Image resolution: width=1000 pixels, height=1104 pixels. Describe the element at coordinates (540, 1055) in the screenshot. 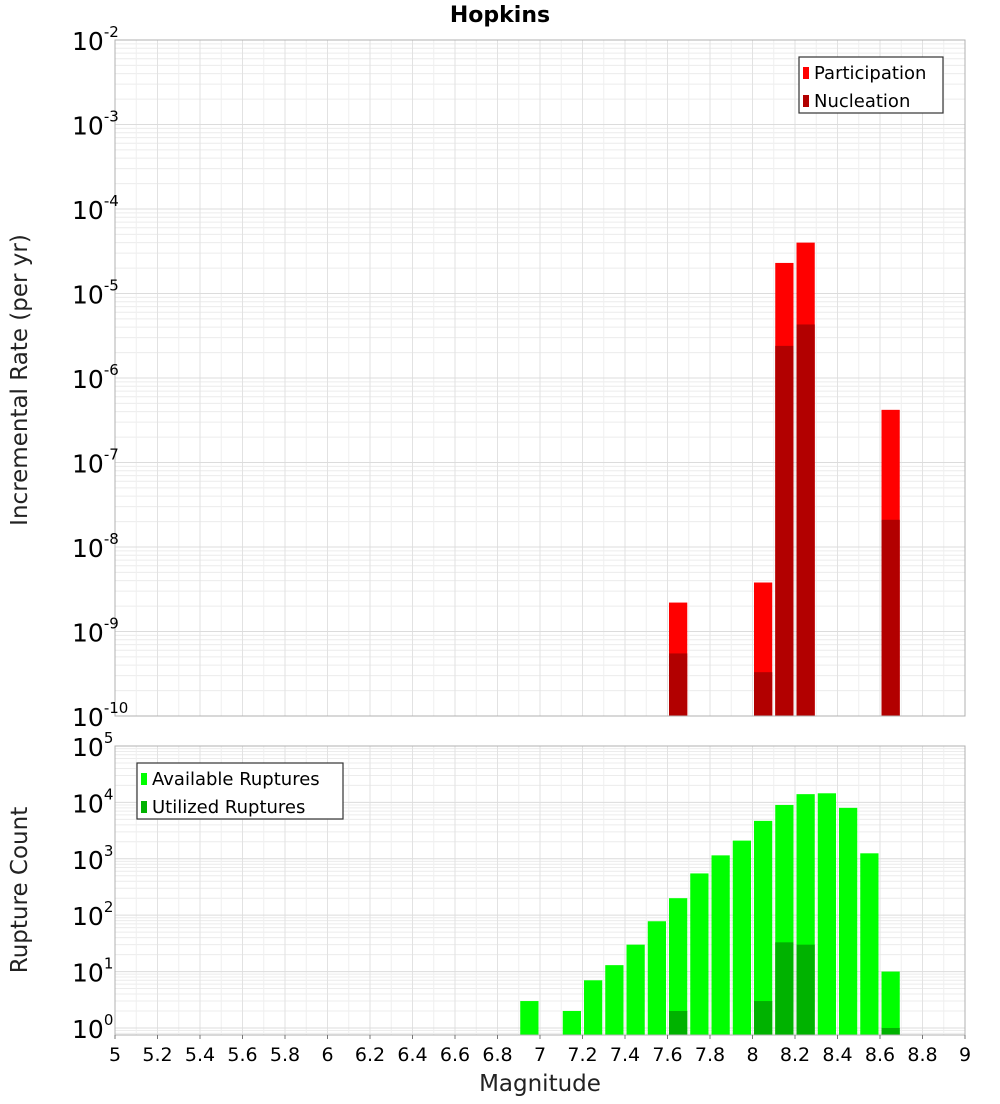

I see `x-tick-label: 7` at that location.